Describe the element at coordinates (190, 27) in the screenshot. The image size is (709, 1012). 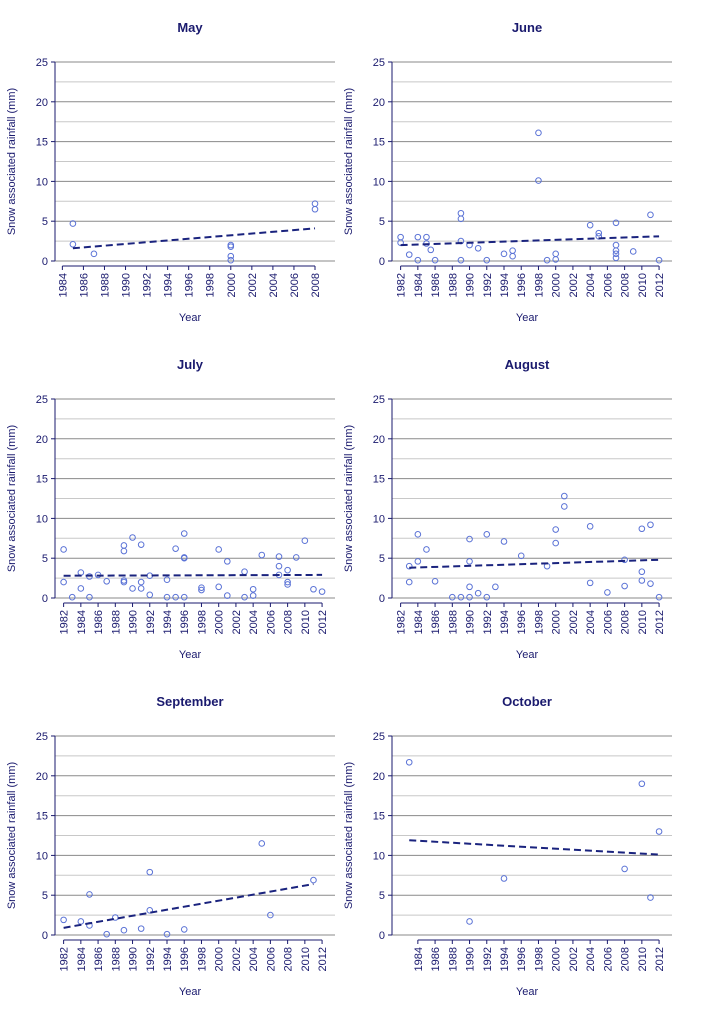
I see `panel-title: May` at that location.